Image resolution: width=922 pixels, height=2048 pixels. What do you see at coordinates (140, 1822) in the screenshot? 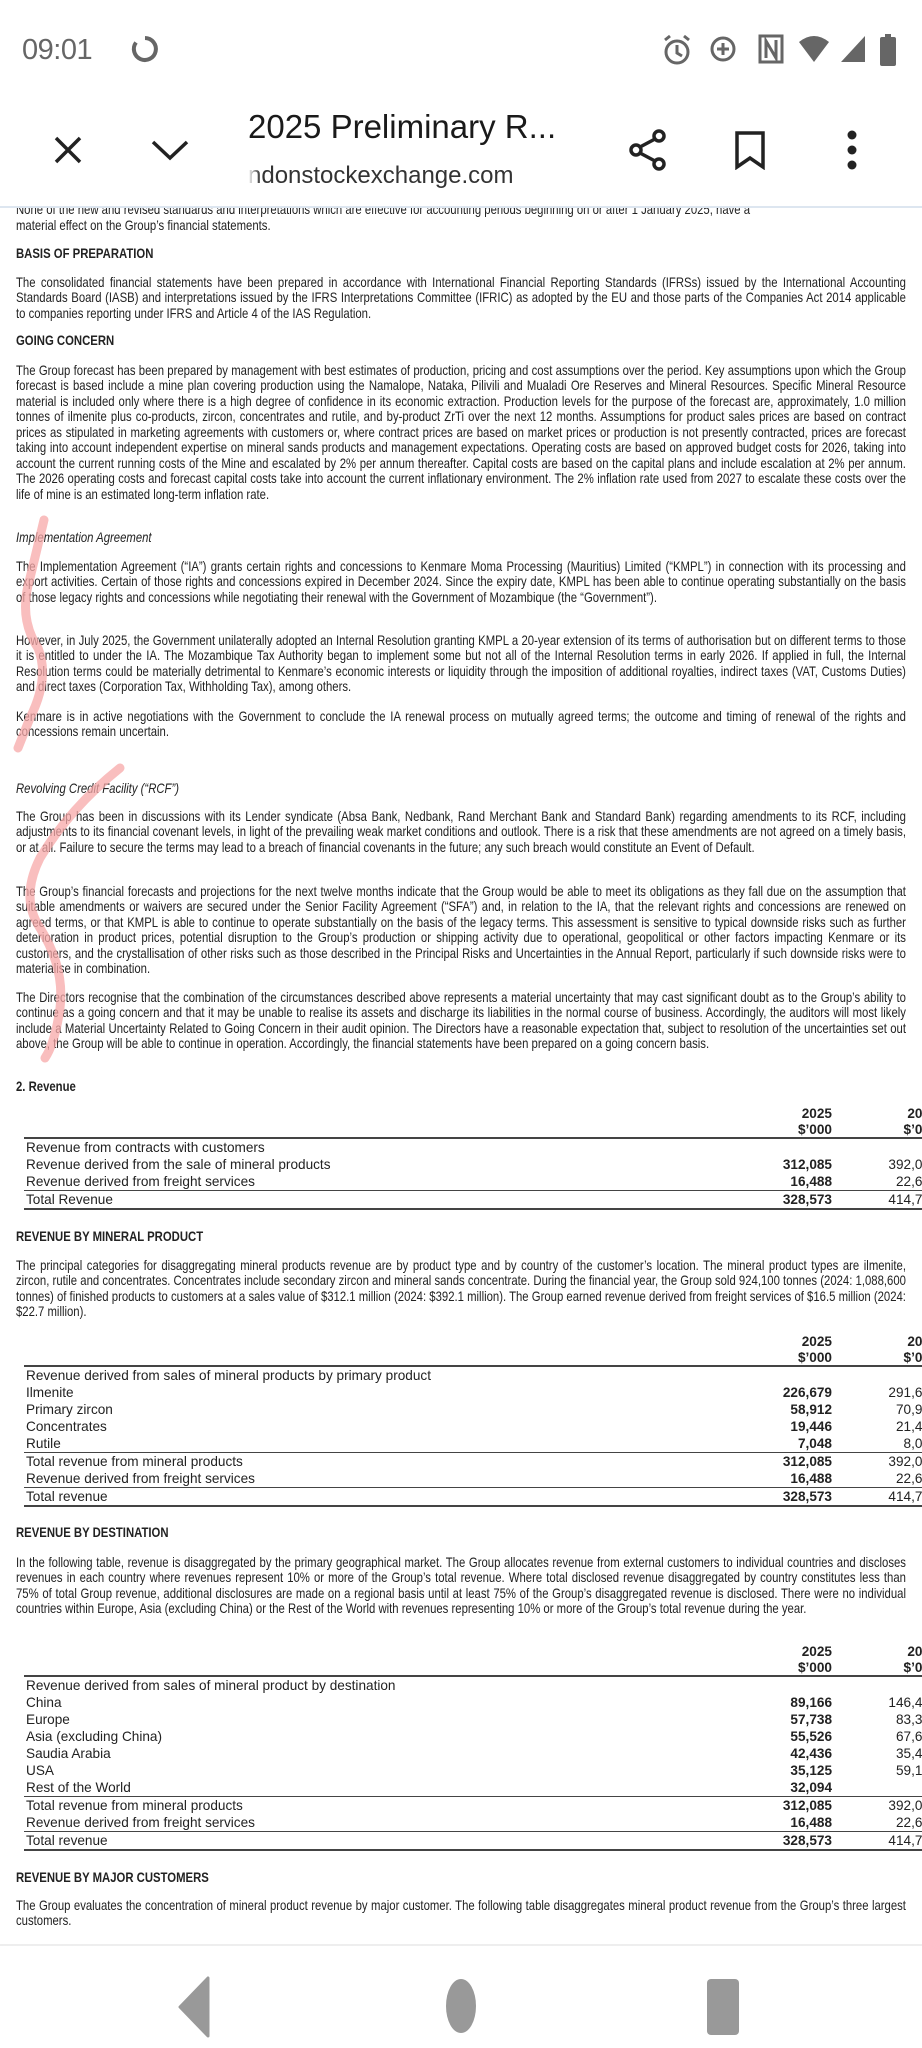
I see `row-label: Revenue derived from freight services` at bounding box center [140, 1822].